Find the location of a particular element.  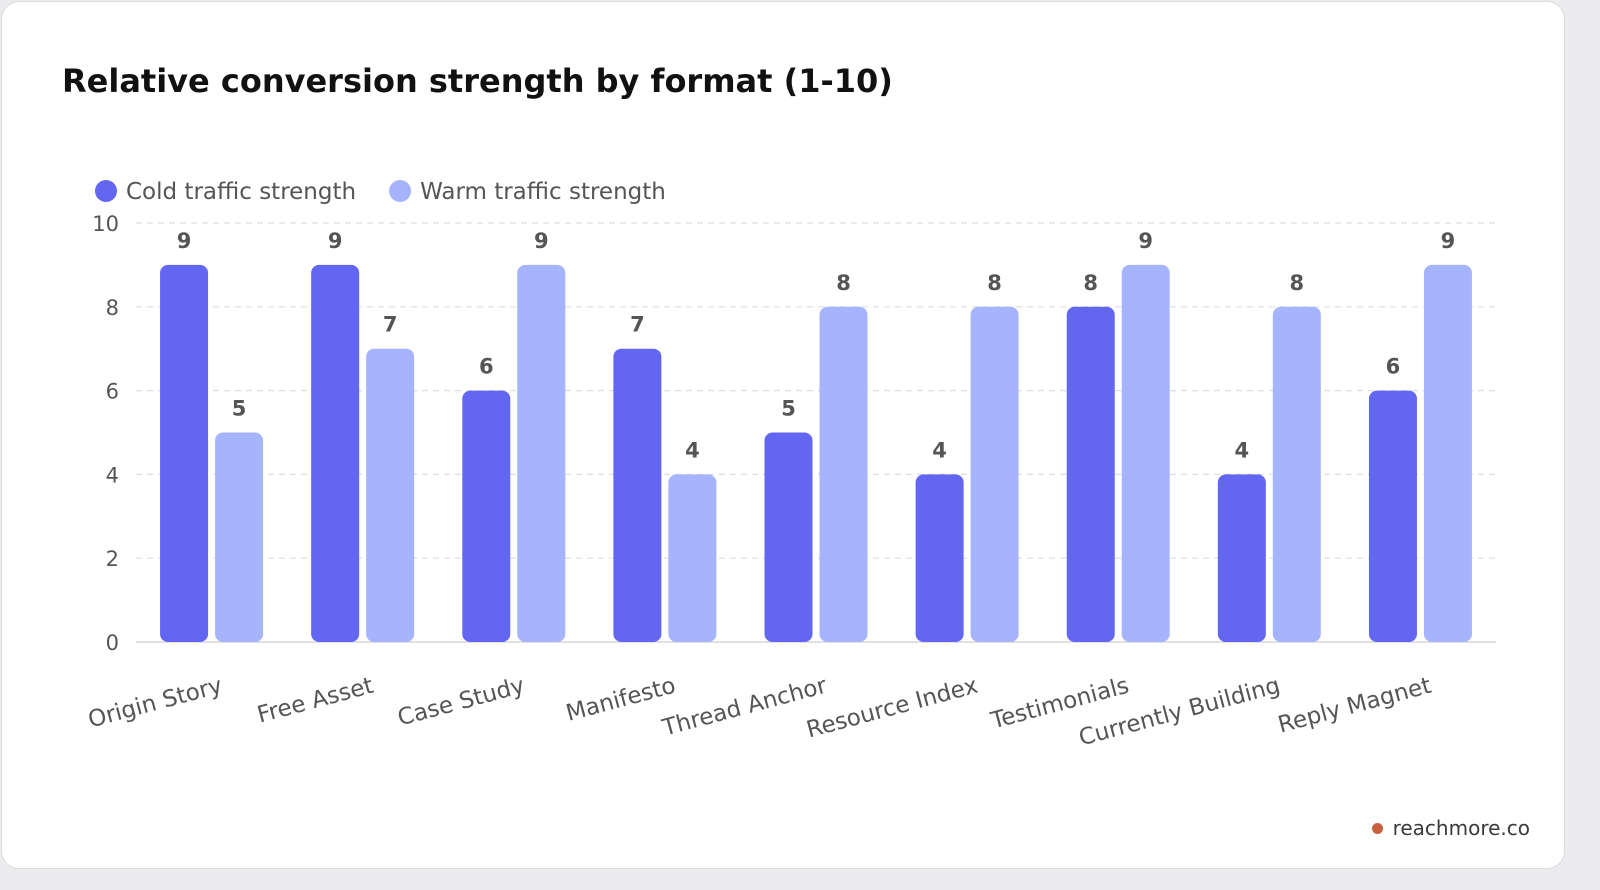

brand-dot-icon is located at coordinates (1377, 828).